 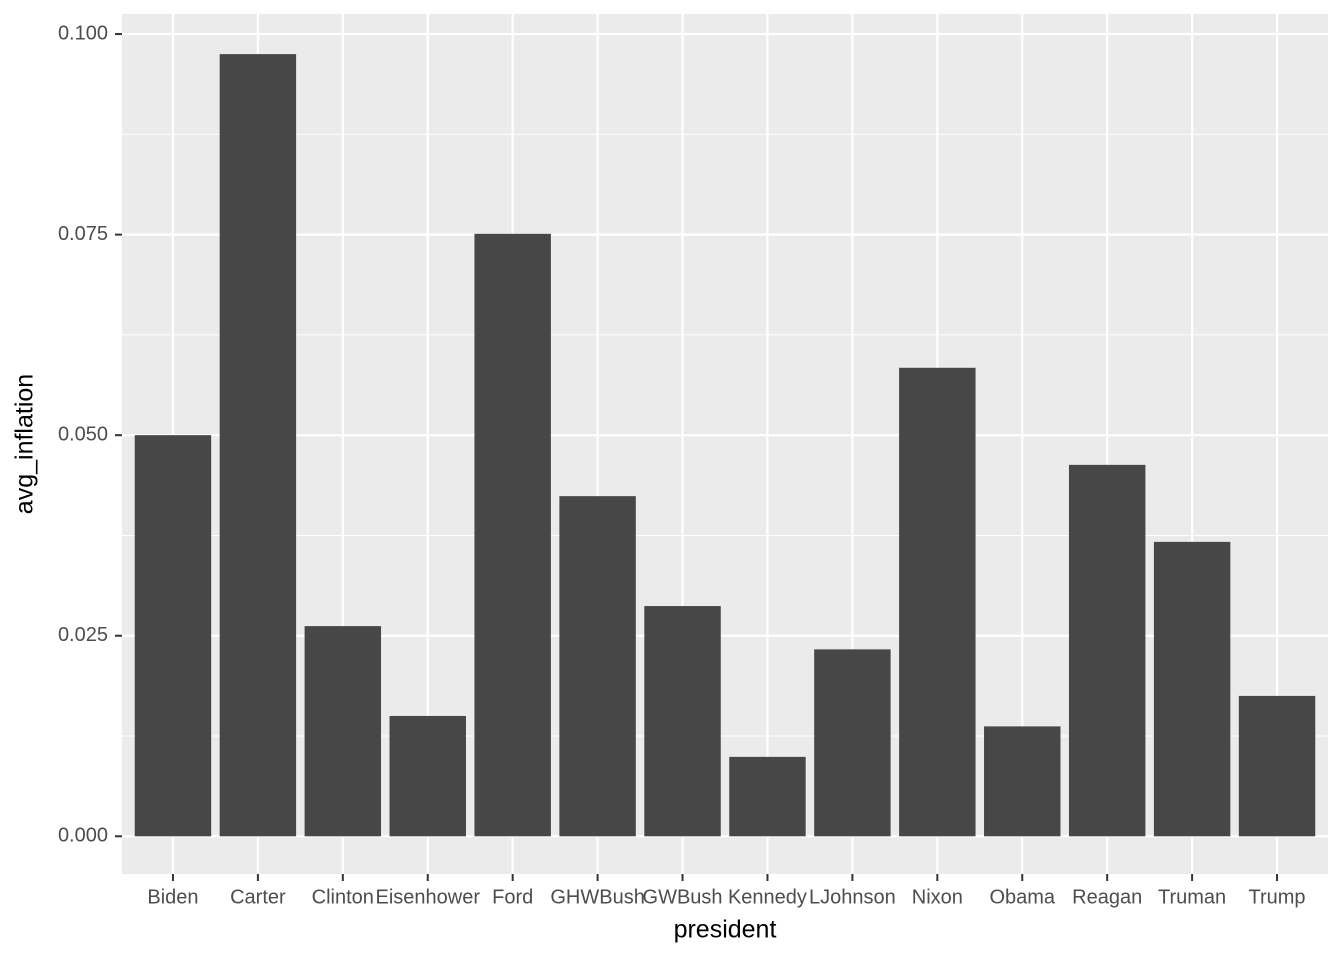 What do you see at coordinates (683, 897) in the screenshot?
I see `x-tick-label: GWBush` at bounding box center [683, 897].